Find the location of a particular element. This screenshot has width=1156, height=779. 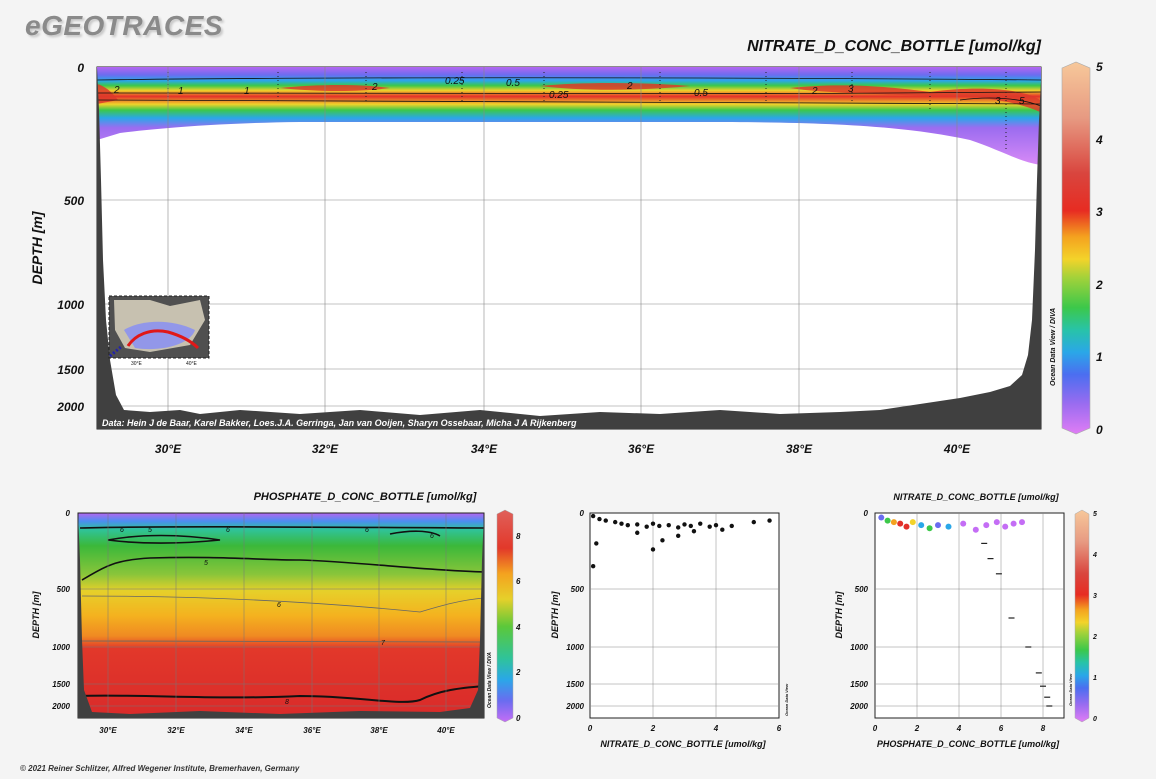

phosphate-profile-title: NITRATE_D_CONC_BOTTLE [umol/kg] is located at coordinates (976, 497).